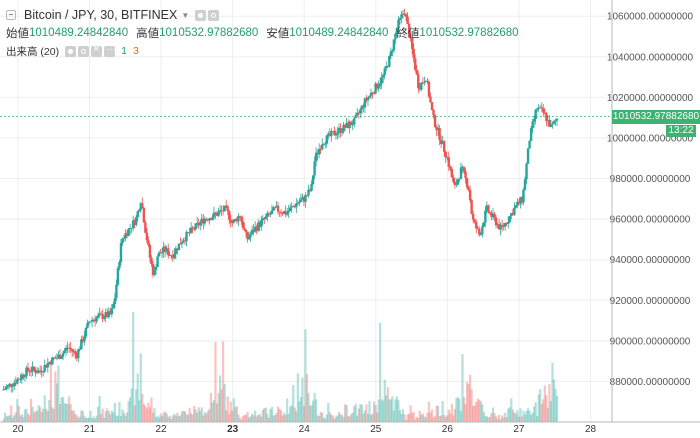 The width and height of the screenshot is (700, 438). Describe the element at coordinates (376, 429) in the screenshot. I see `x-tick-label: 25` at that location.